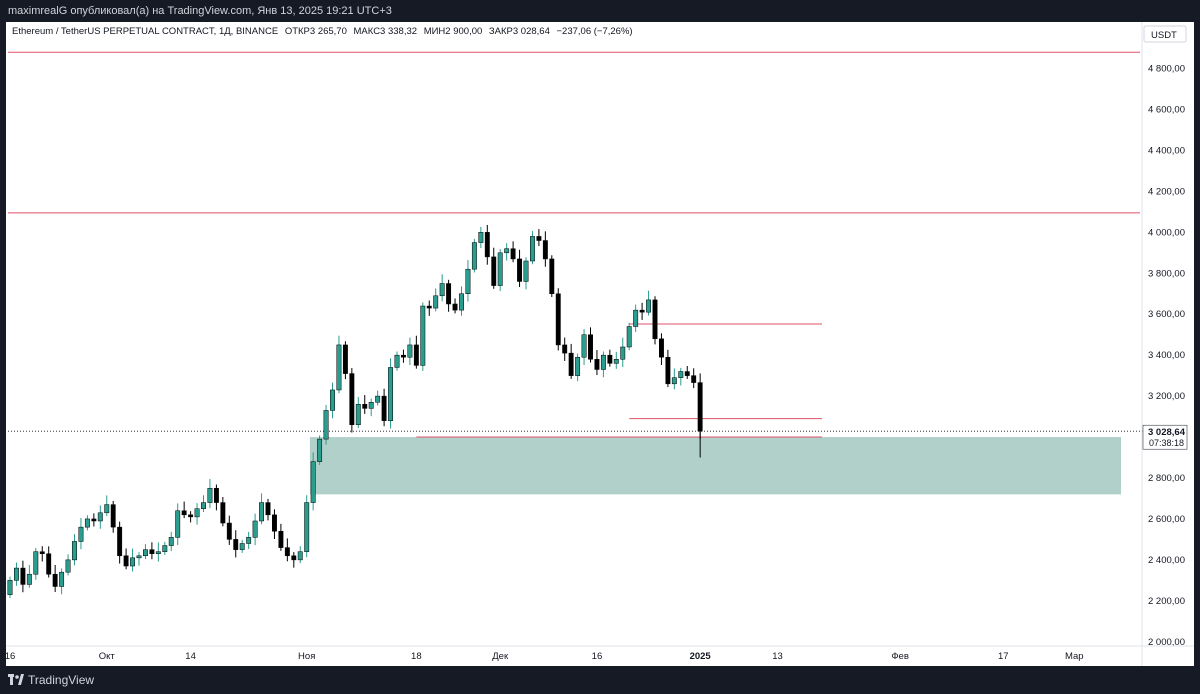 This screenshot has height=694, width=1200. I want to click on demand-zone, so click(715, 466).